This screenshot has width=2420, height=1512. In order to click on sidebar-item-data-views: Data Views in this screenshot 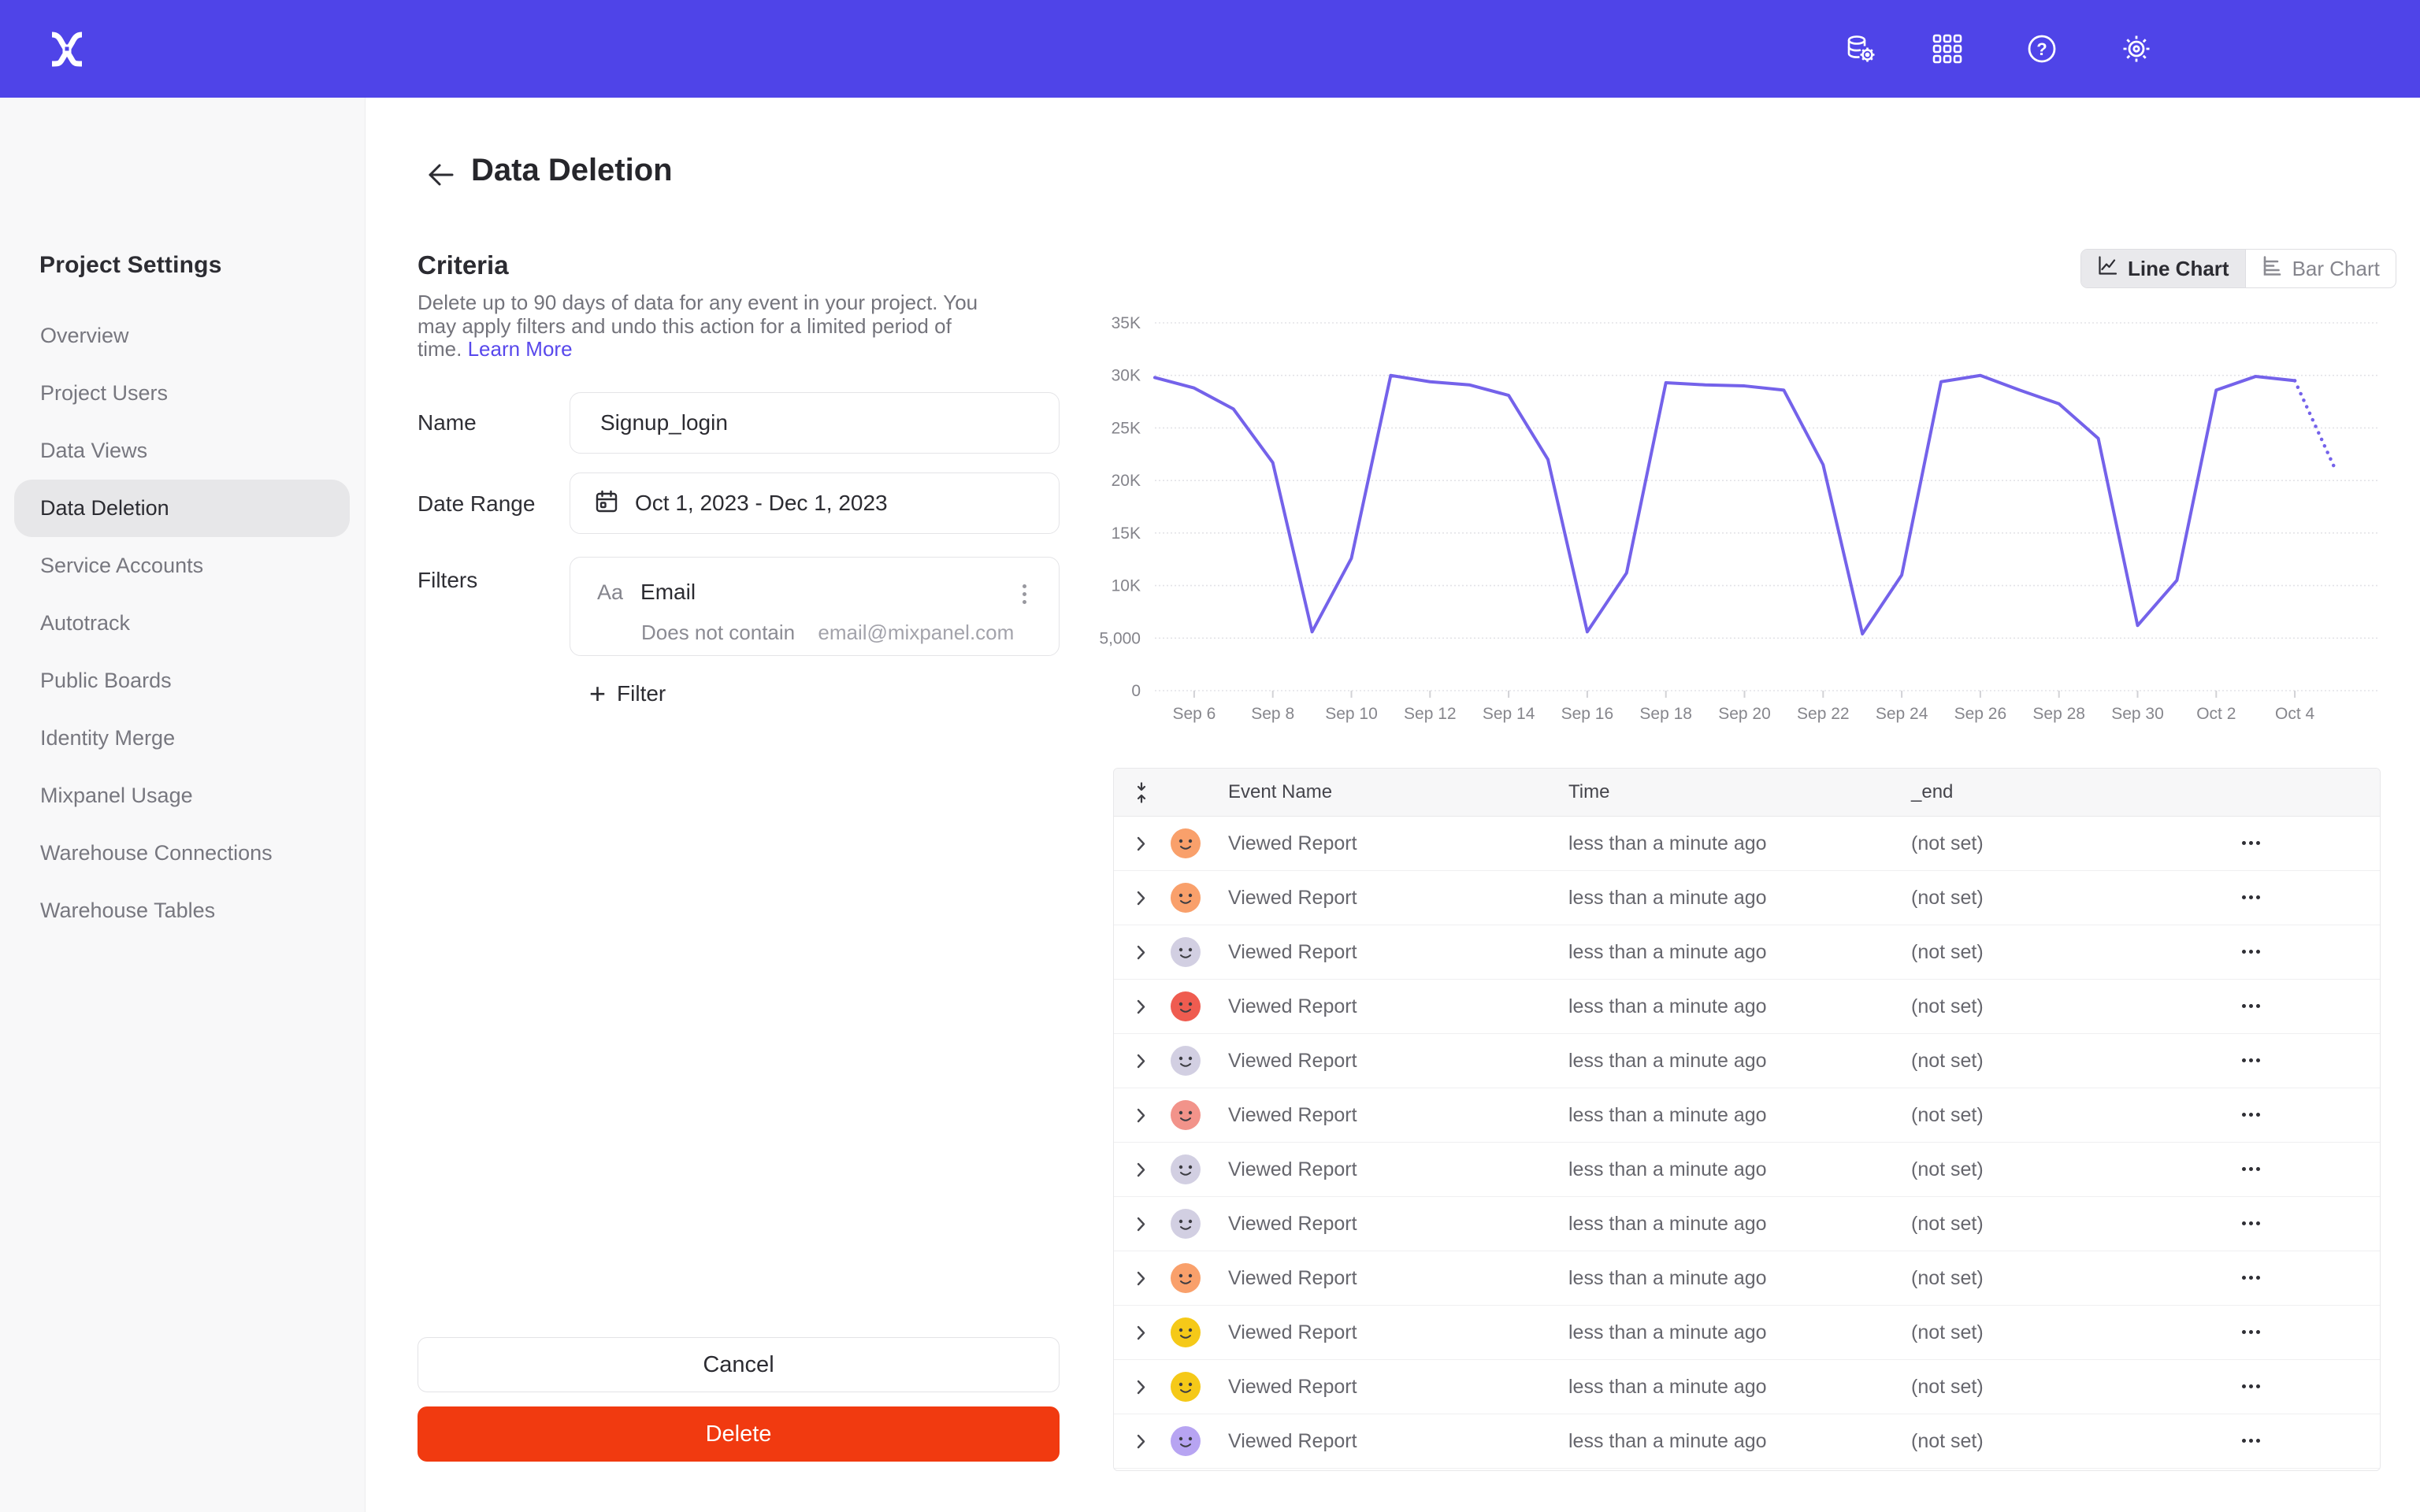, I will do `click(94, 450)`.